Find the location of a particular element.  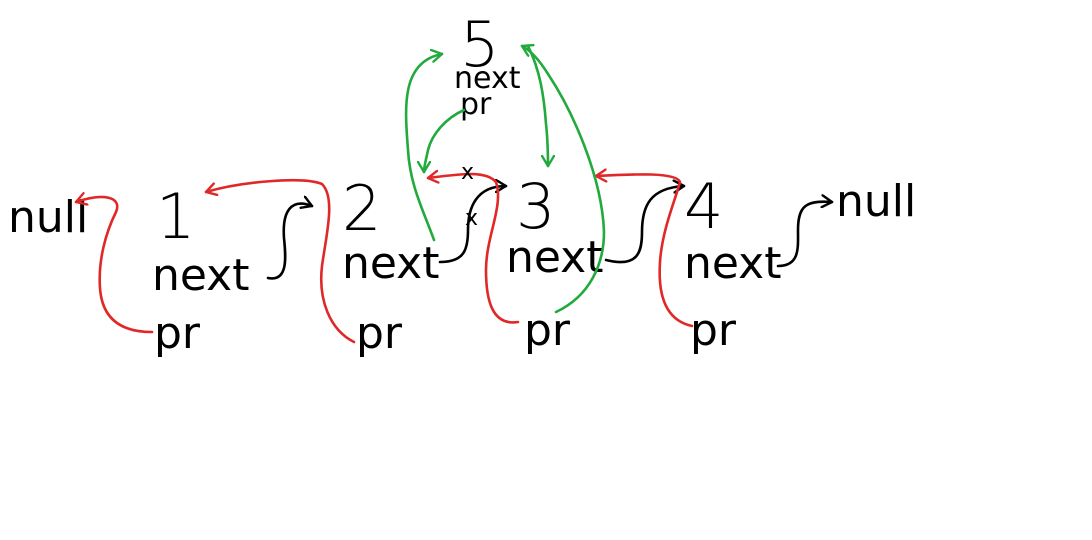

node-4-value: 4 is located at coordinates (703, 206).